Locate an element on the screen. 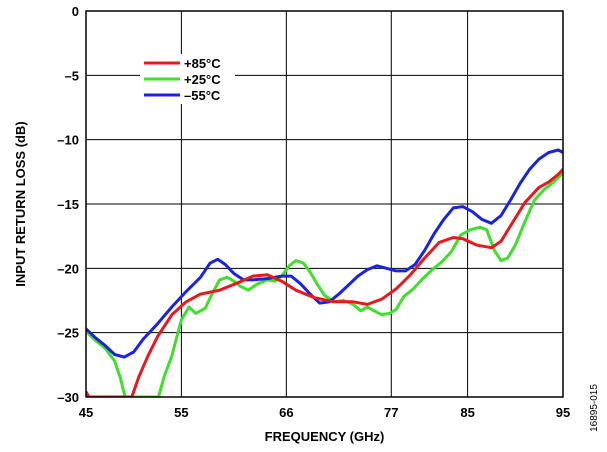 Image resolution: width=607 pixels, height=452 pixels. legend: +85°C+25°C–55°C is located at coordinates (187, 79).